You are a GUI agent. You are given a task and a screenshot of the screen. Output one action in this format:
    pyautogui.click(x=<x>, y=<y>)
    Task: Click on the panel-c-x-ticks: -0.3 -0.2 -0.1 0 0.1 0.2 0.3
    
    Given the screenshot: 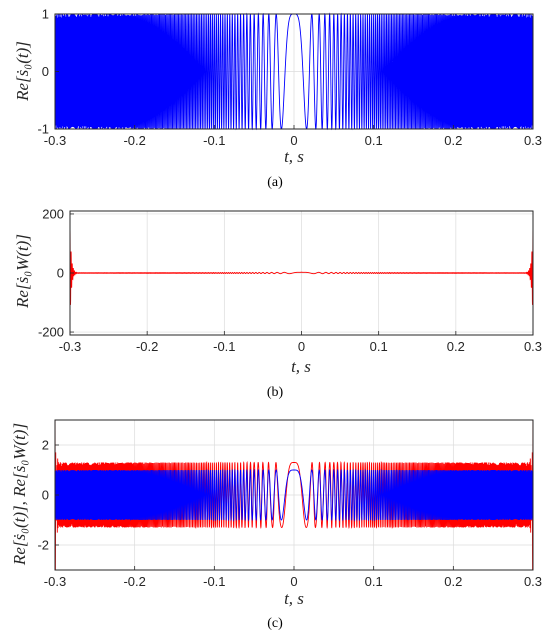 What is the action you would take?
    pyautogui.click(x=293, y=577)
    